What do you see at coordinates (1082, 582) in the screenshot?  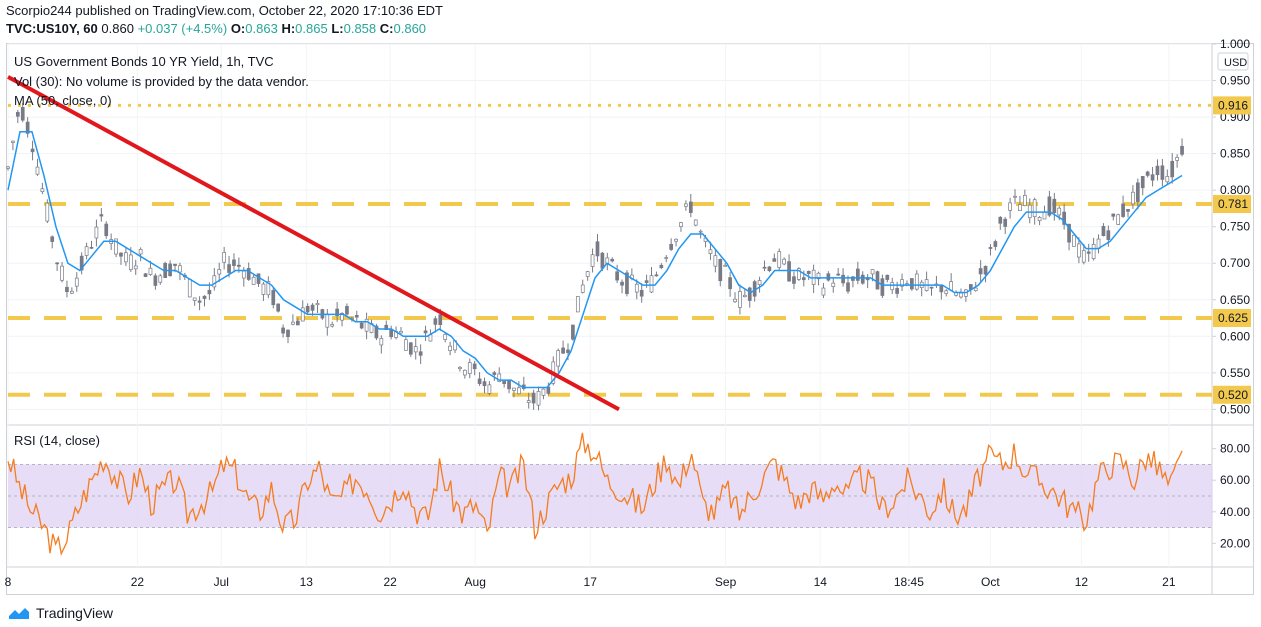 I see `time-tick-label: 12` at bounding box center [1082, 582].